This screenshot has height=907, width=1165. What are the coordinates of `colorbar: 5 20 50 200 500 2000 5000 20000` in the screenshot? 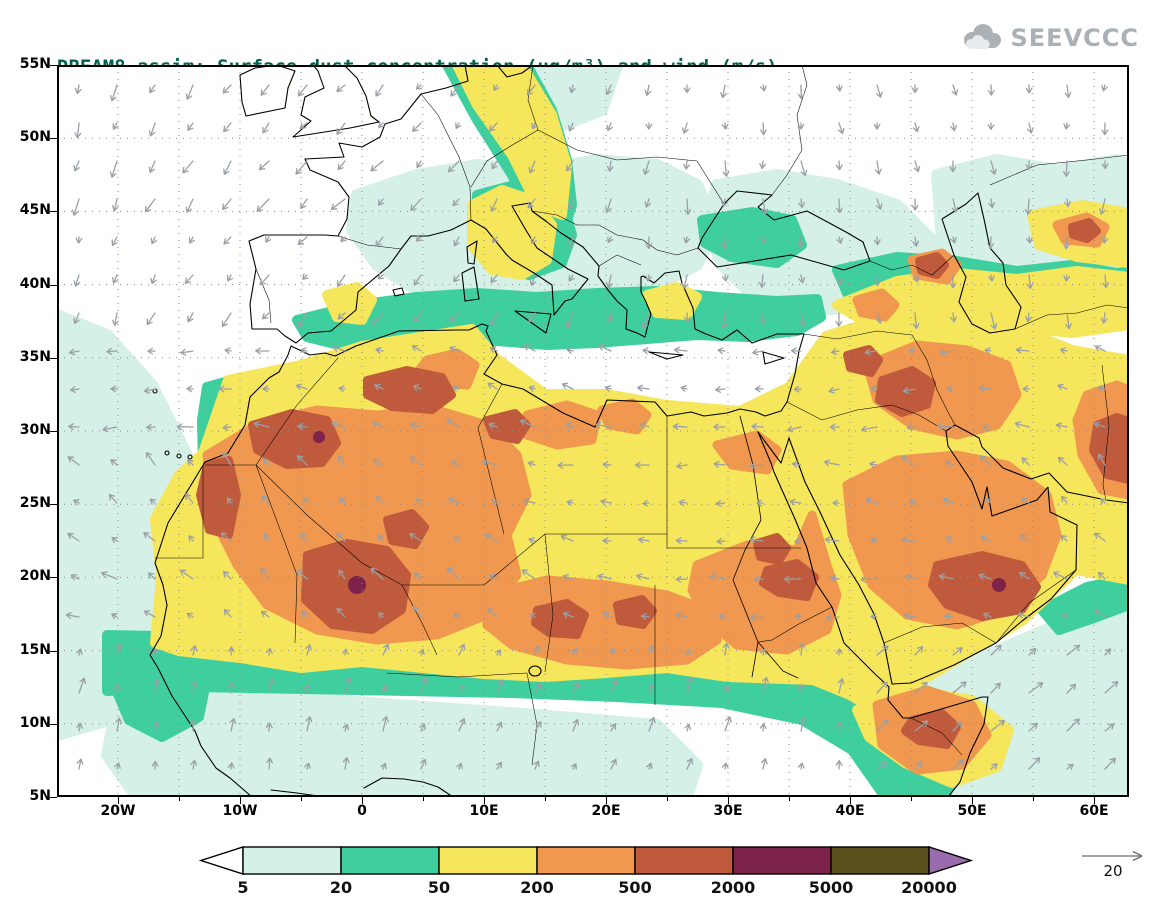 It's located at (588, 875).